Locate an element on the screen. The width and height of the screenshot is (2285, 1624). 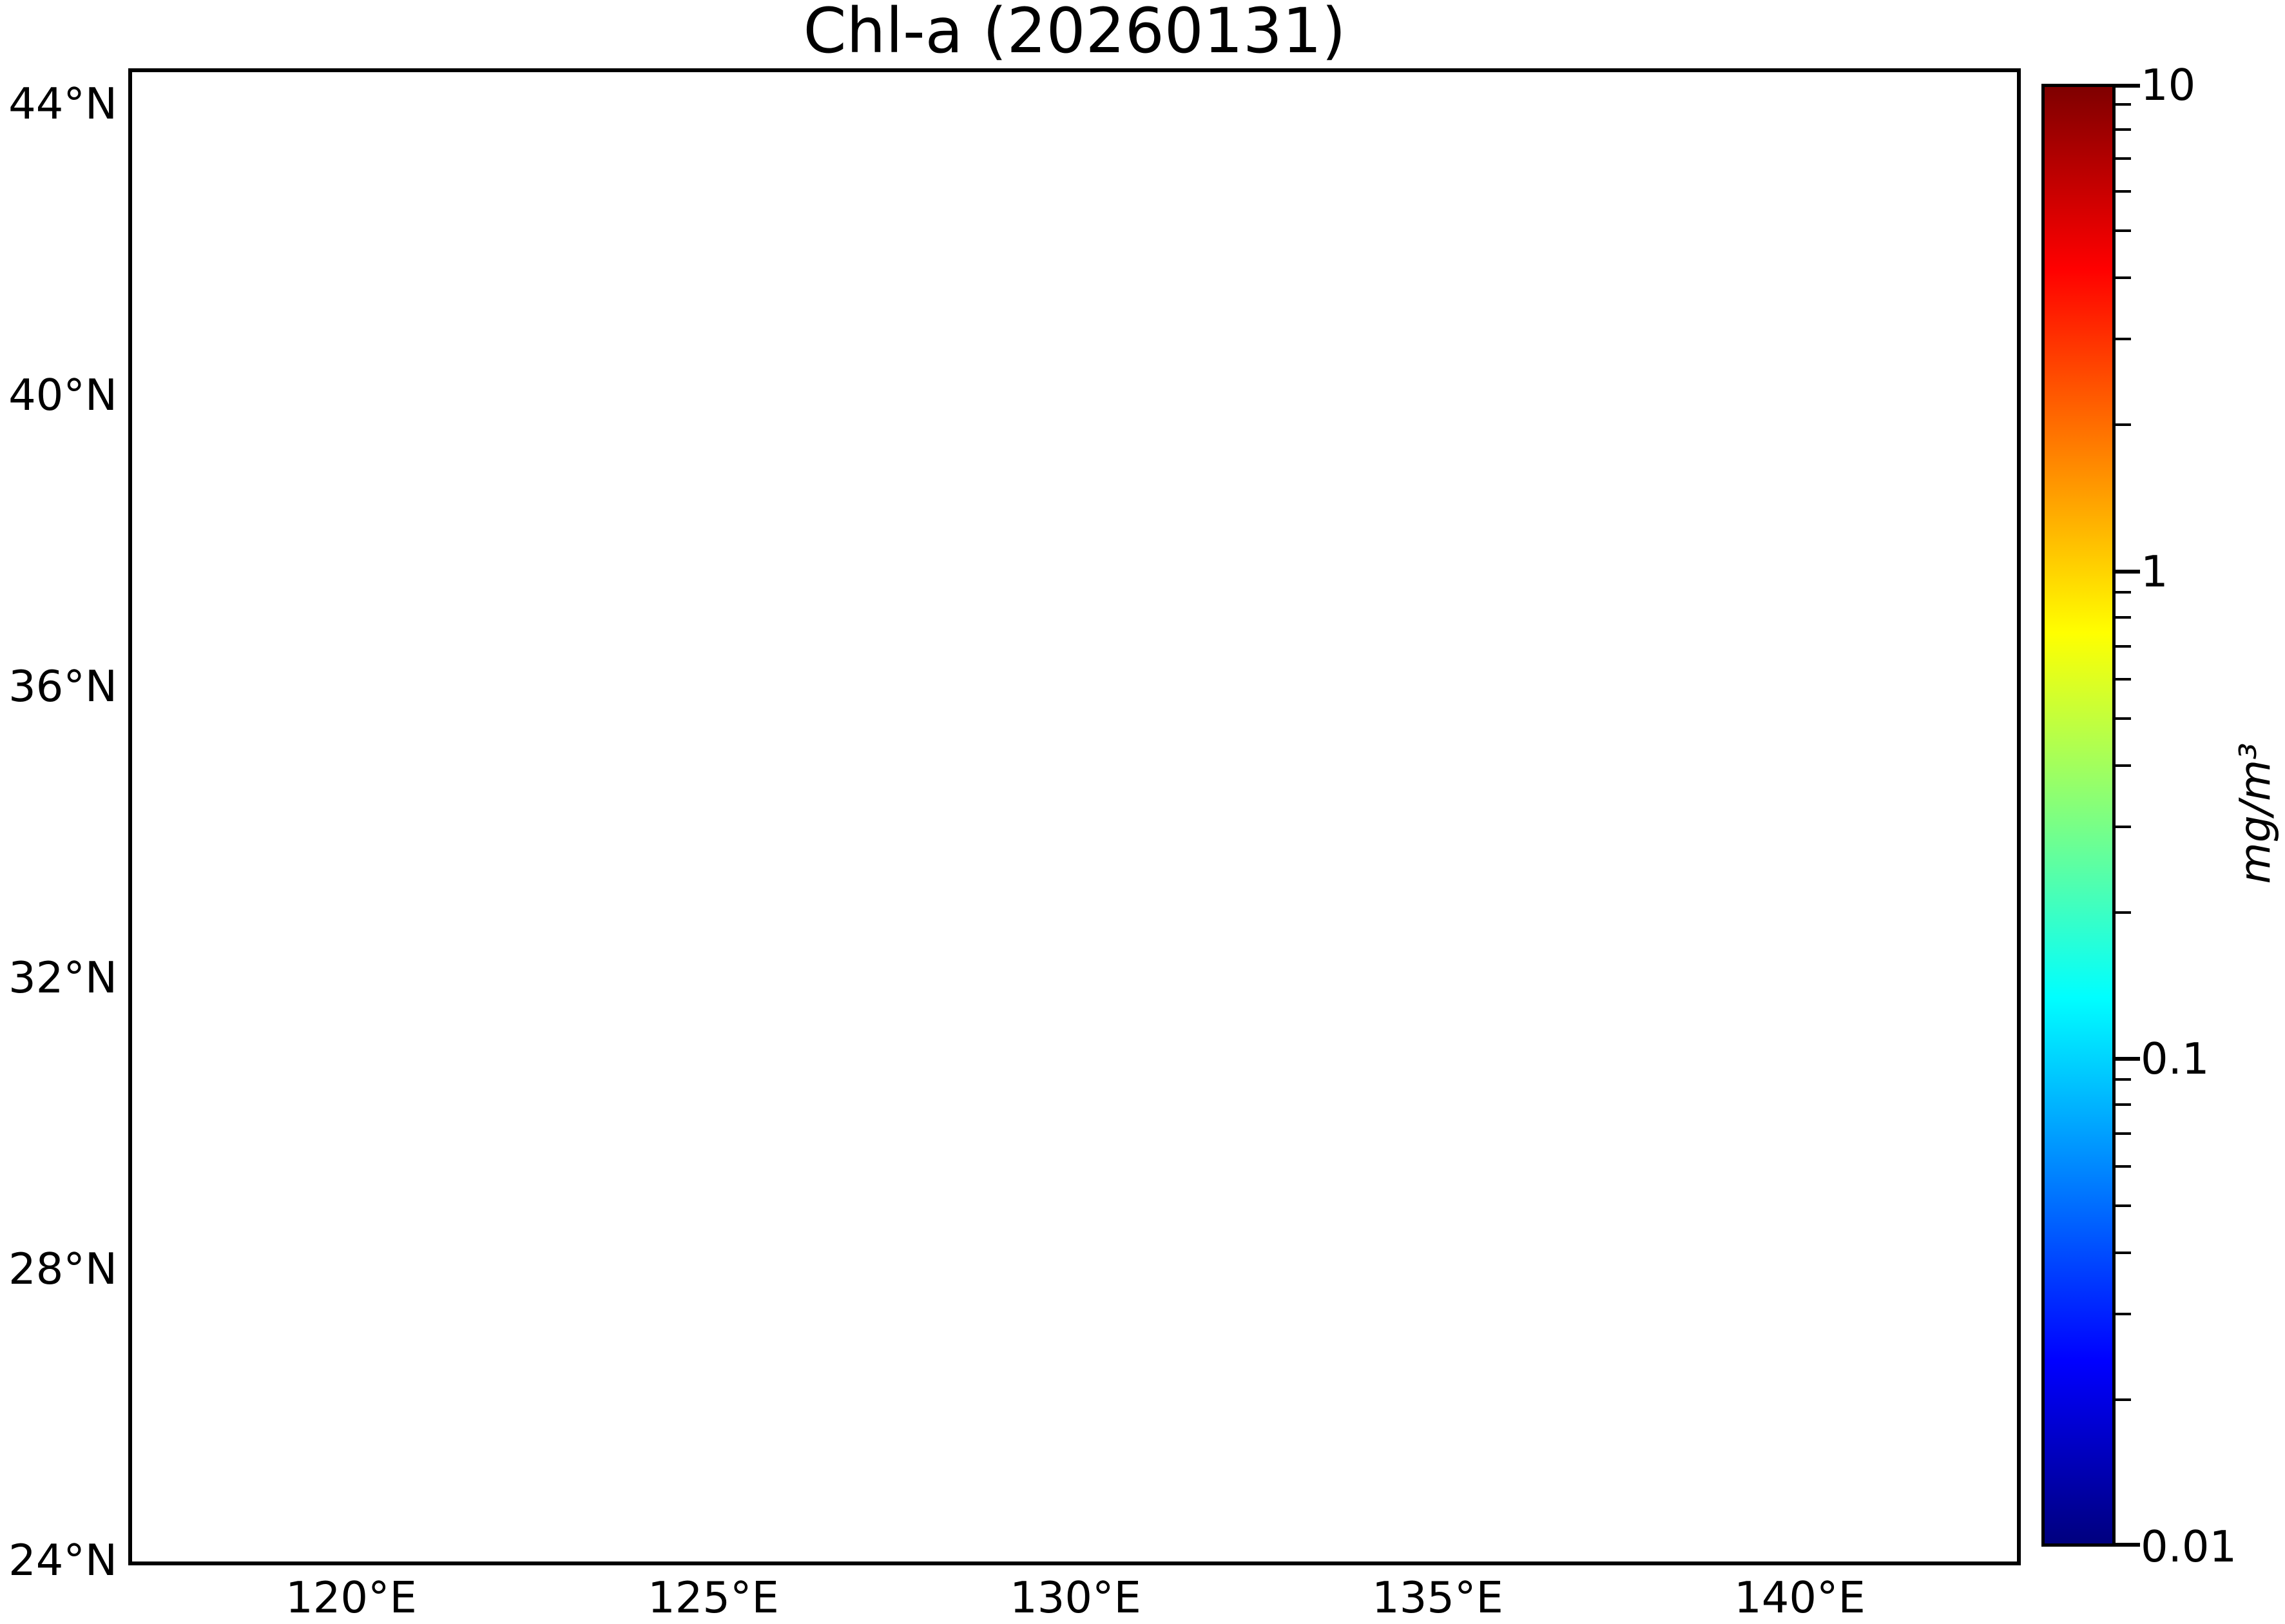
y-tick-40N: 40°N is located at coordinates (62, 395).